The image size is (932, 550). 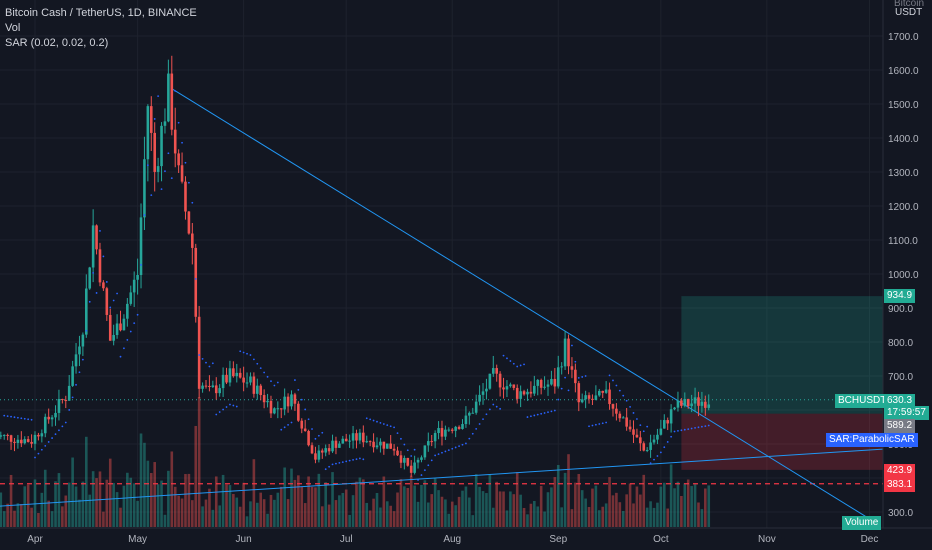 I want to click on price-tick-label: 1500.0, so click(x=903, y=105).